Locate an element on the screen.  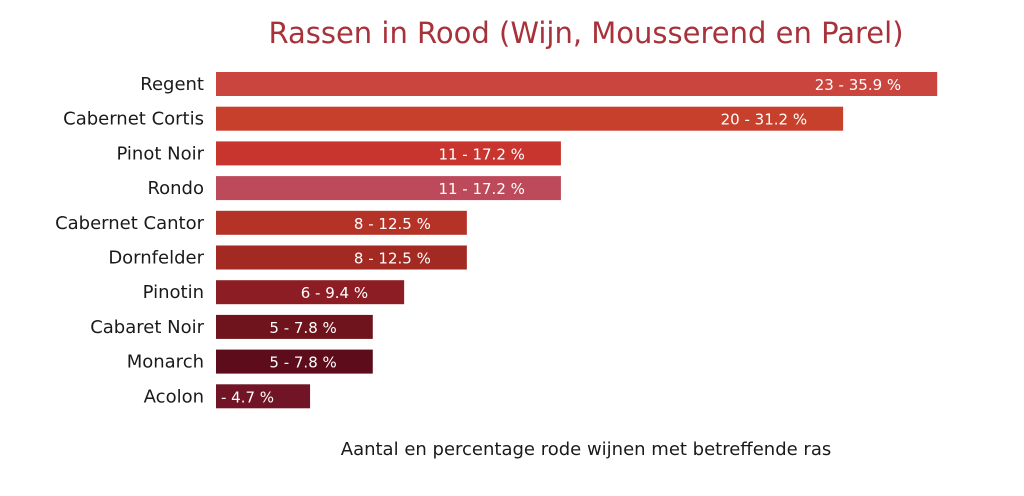
category-label-9: Acolon is located at coordinates (174, 396).